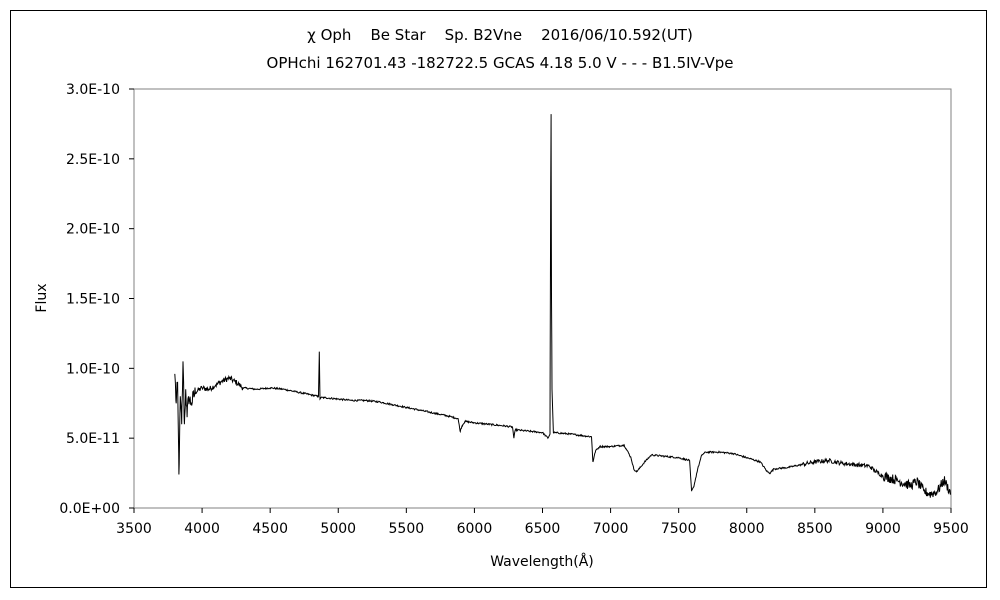 This screenshot has height=600, width=1000. I want to click on x-tick-label: 4500, so click(270, 529).